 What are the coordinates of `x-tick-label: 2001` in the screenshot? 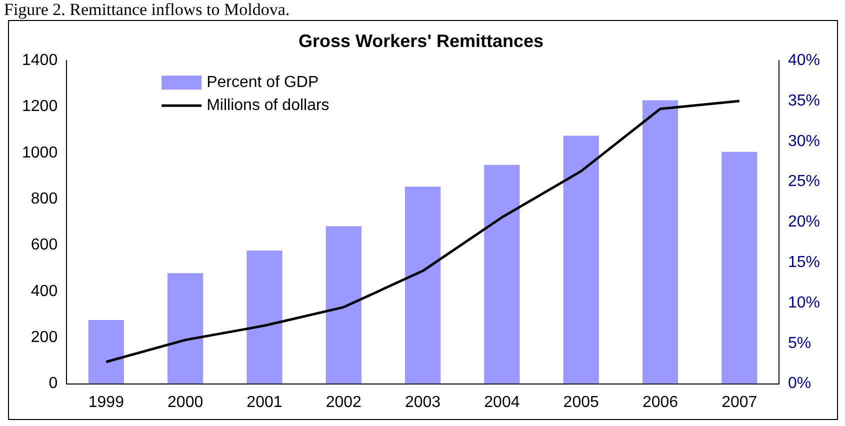 It's located at (264, 402).